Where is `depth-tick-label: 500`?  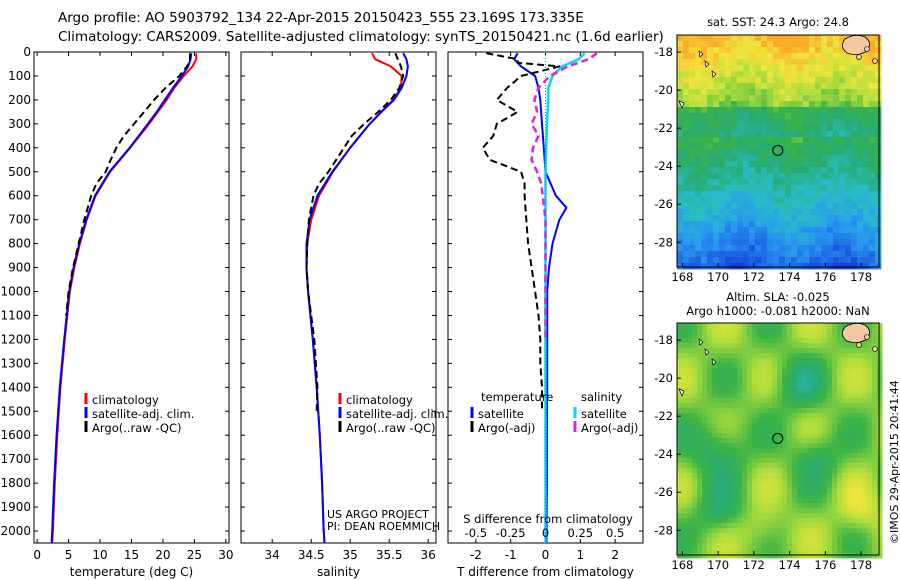 depth-tick-label: 500 is located at coordinates (19, 172).